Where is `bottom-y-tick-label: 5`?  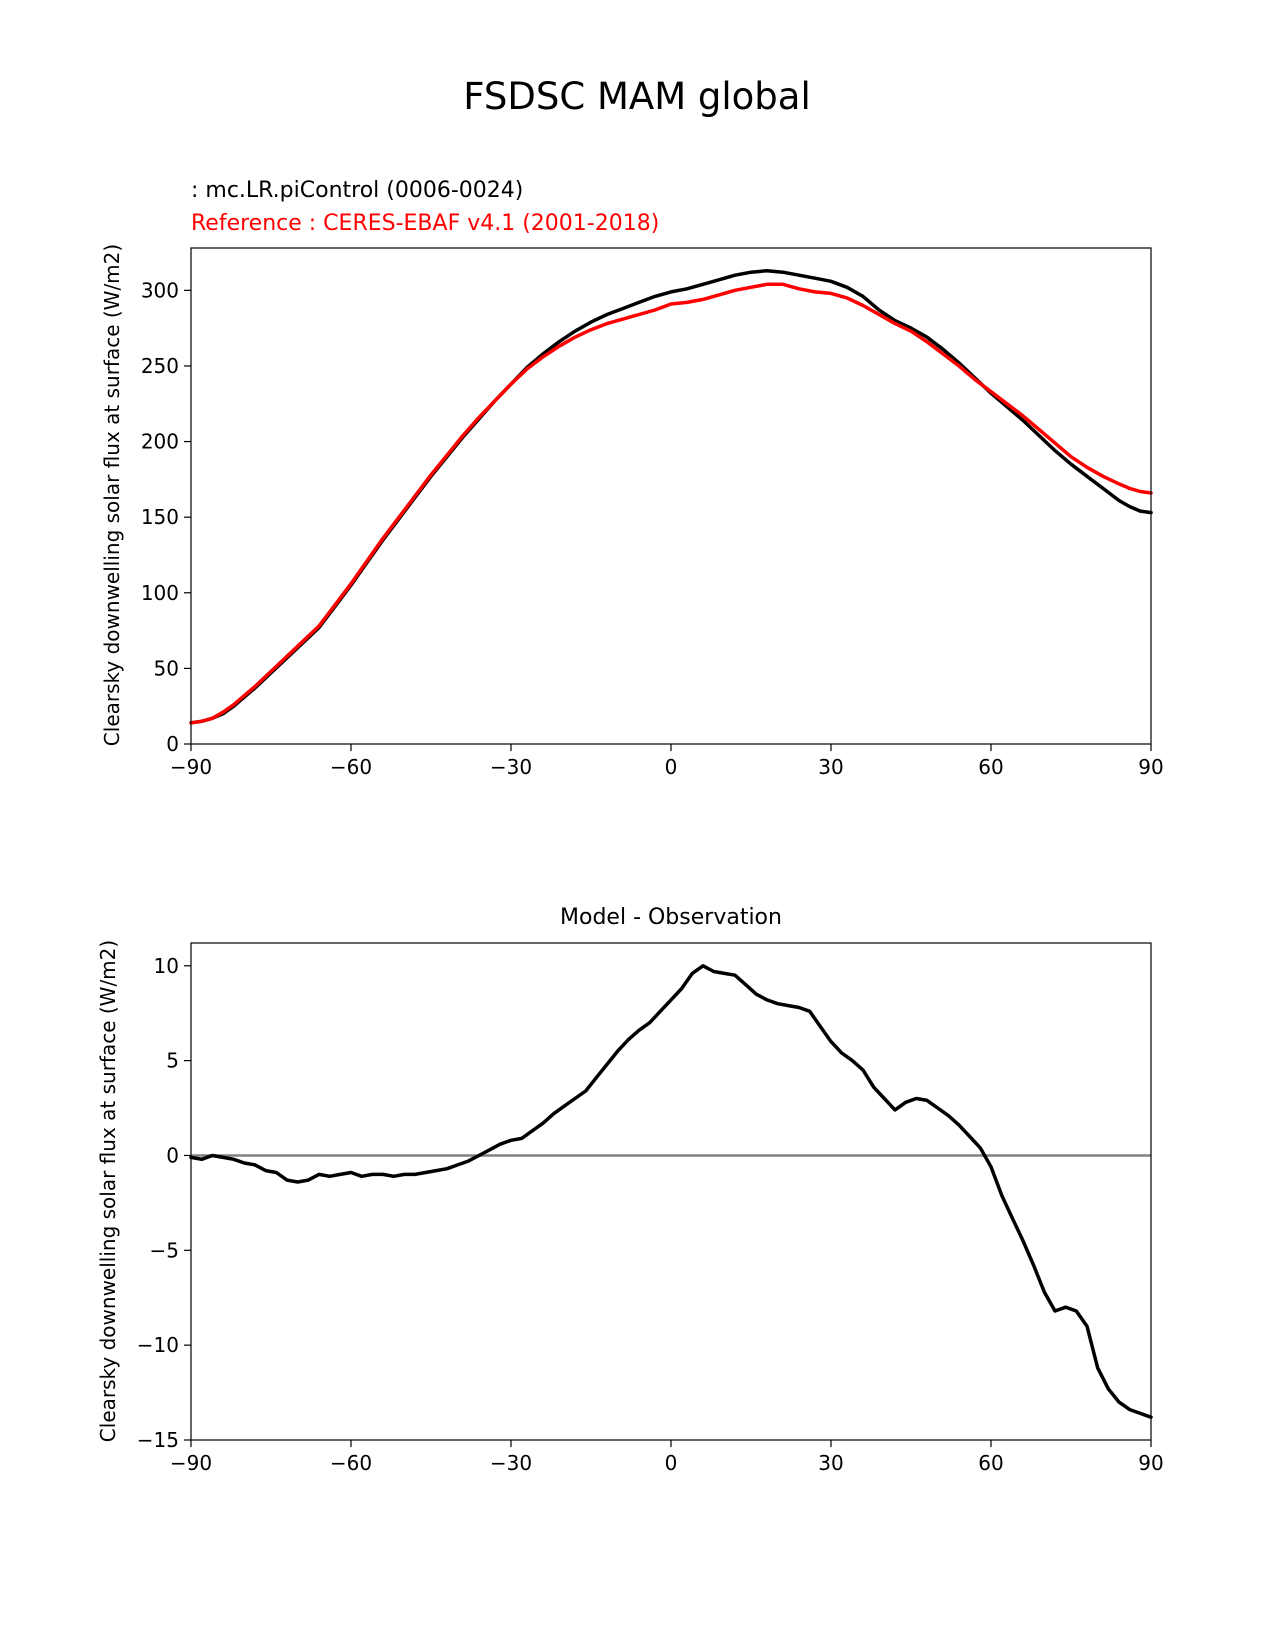
bottom-y-tick-label: 5 is located at coordinates (172, 1061).